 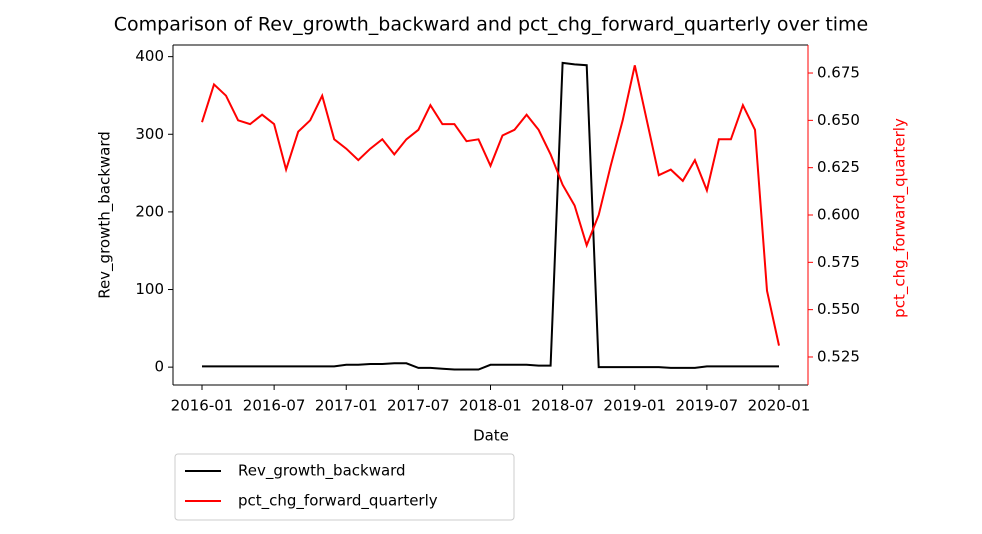 What do you see at coordinates (346, 406) in the screenshot?
I see `x-tick-label: 2017-01` at bounding box center [346, 406].